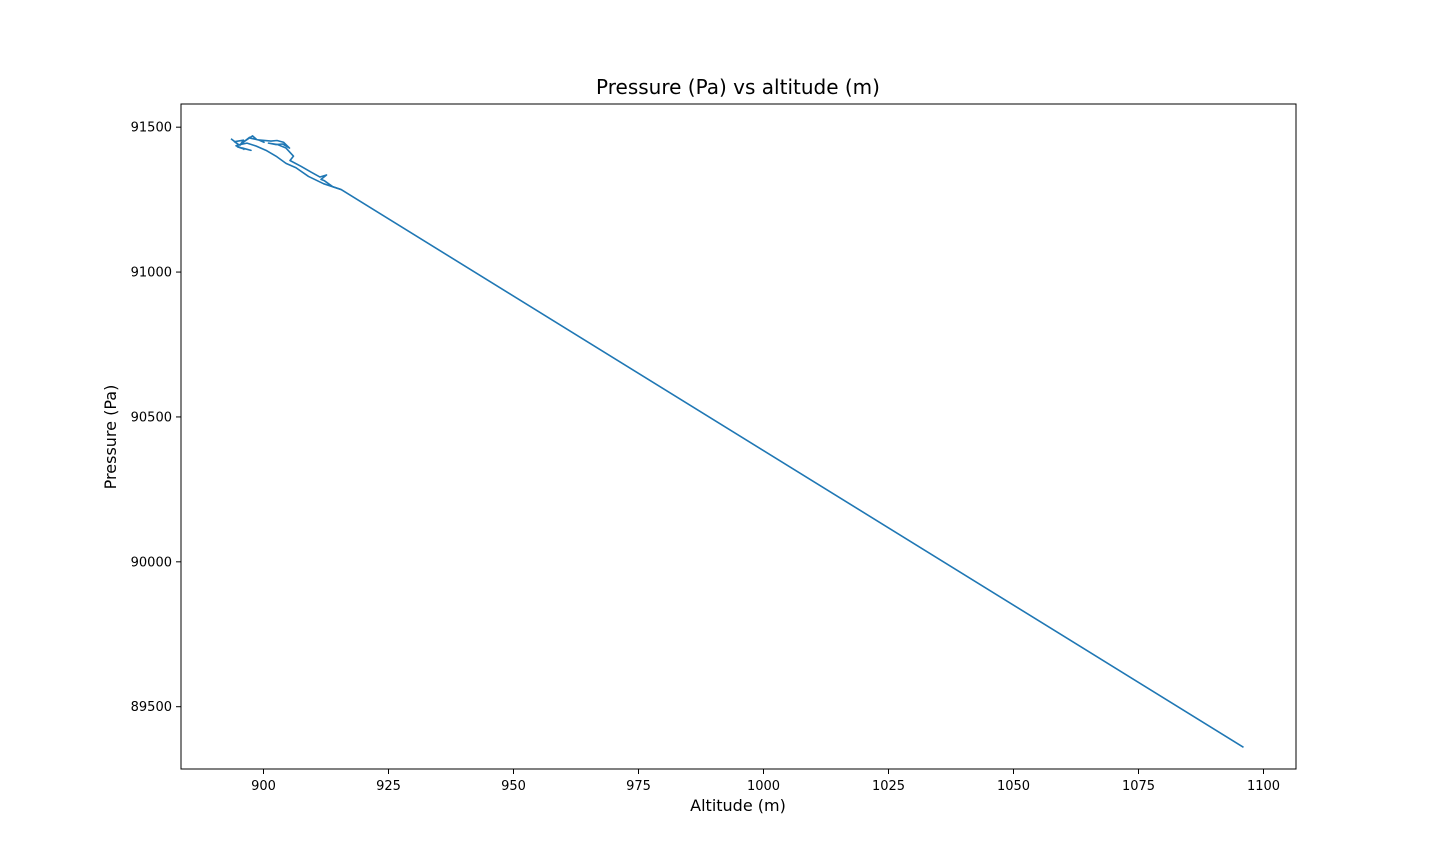  What do you see at coordinates (888, 786) in the screenshot?
I see `x-tick-label: 1025` at bounding box center [888, 786].